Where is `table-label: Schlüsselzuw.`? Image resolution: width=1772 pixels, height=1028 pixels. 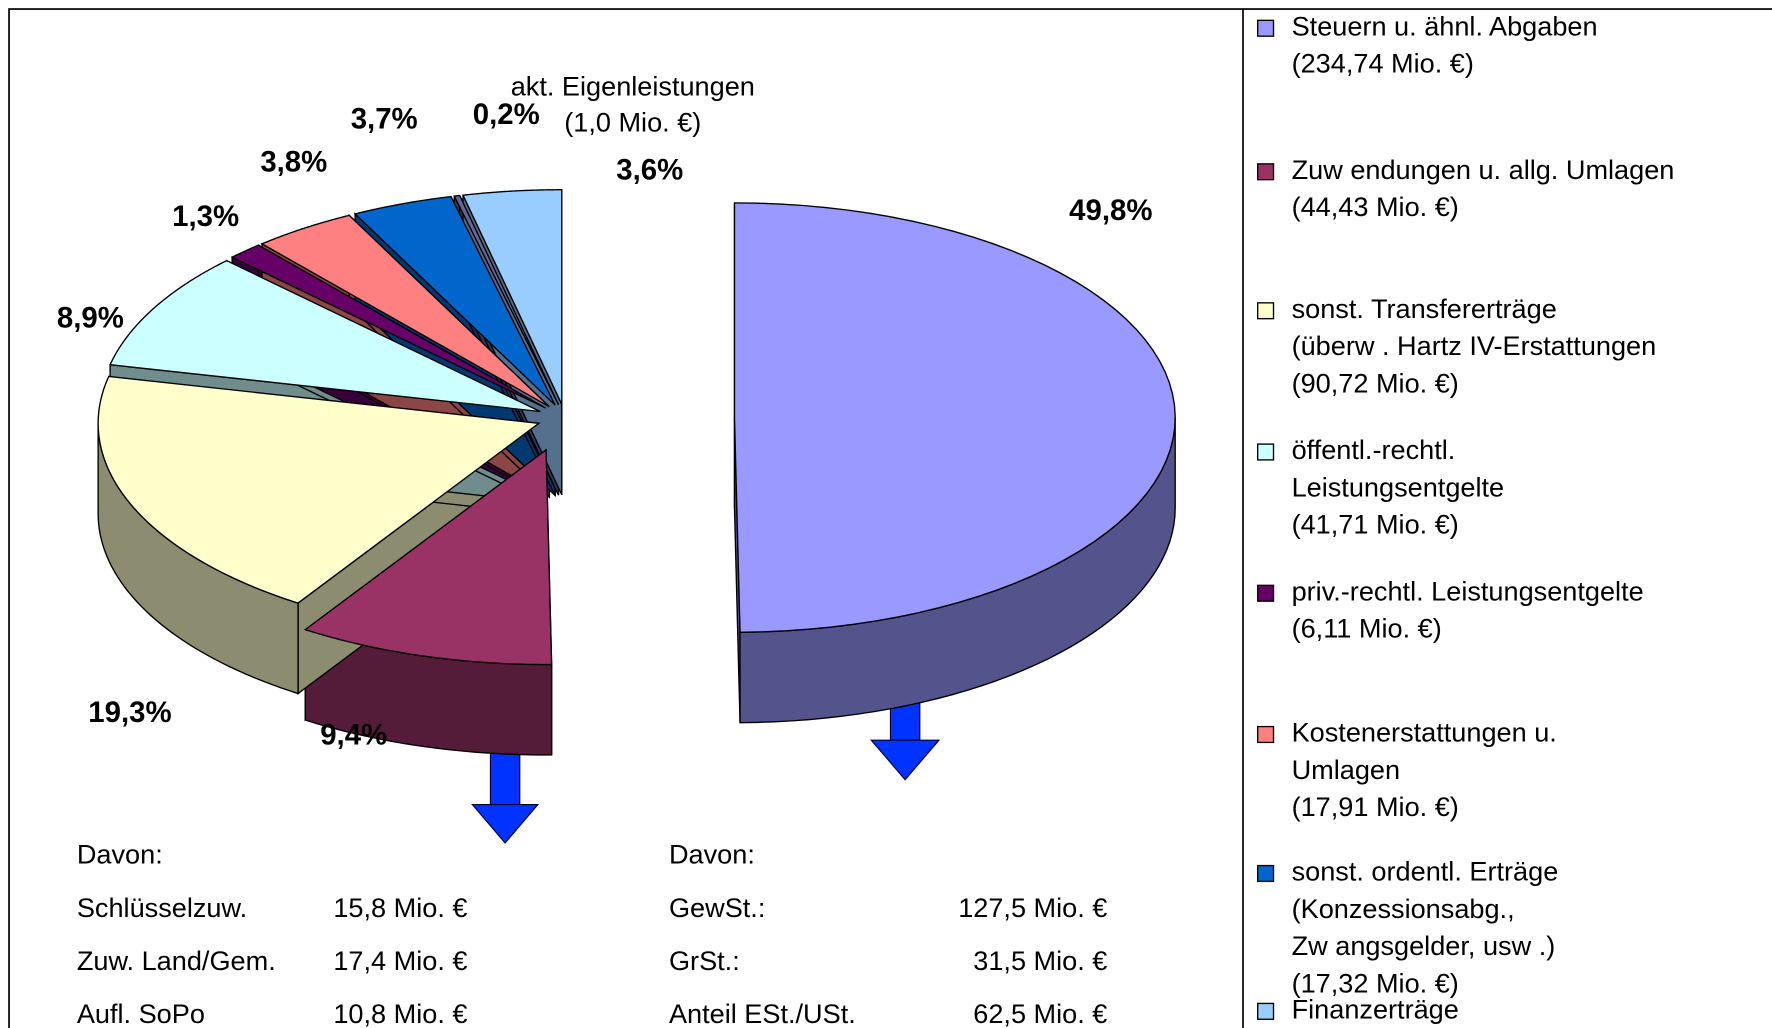 table-label: Schlüsselzuw. is located at coordinates (162, 907).